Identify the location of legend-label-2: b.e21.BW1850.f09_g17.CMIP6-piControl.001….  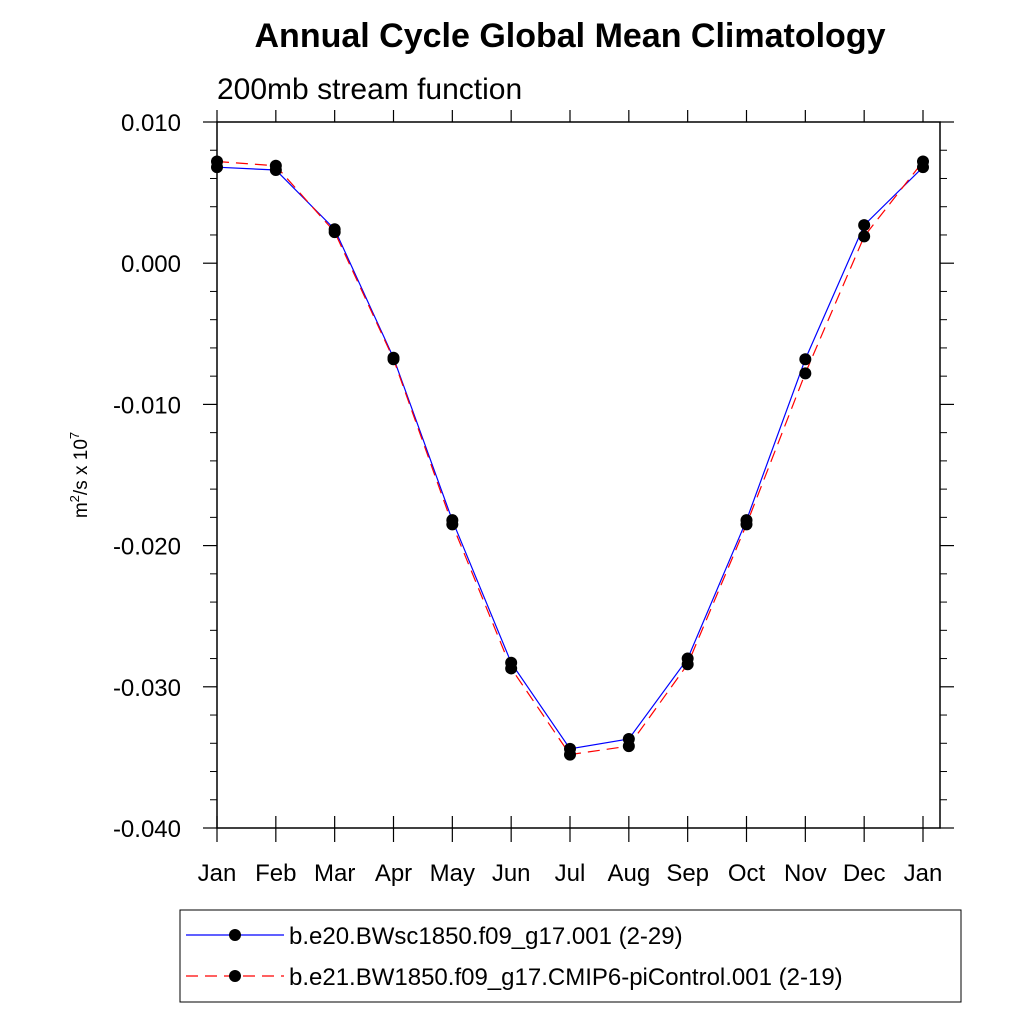
(566, 977).